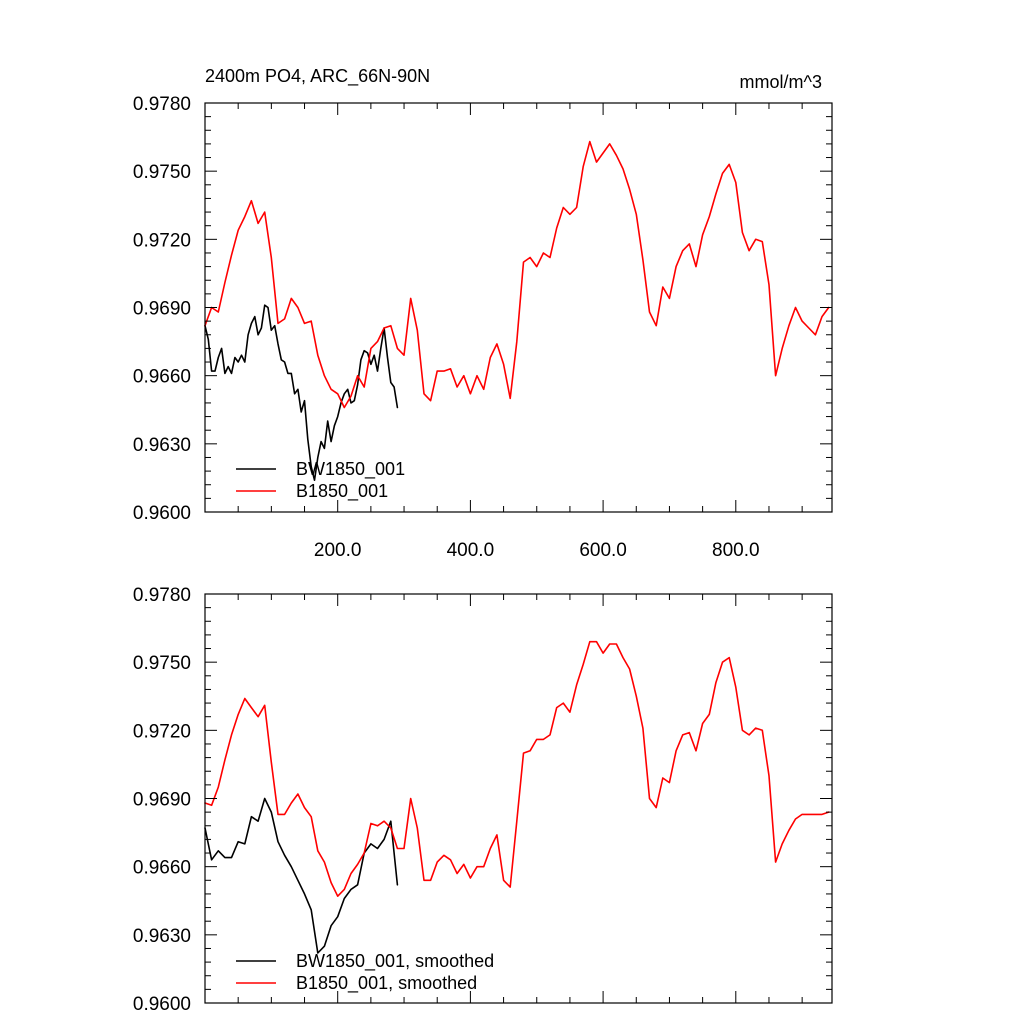  I want to click on chart-units: mmol/m^3, so click(781, 82).